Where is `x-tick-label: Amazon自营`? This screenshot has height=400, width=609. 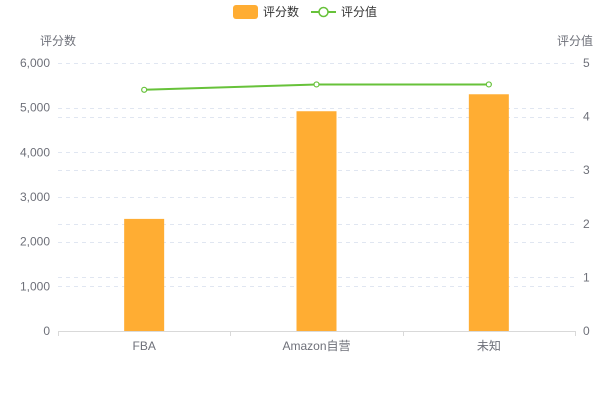 x-tick-label: Amazon自营 is located at coordinates (316, 346).